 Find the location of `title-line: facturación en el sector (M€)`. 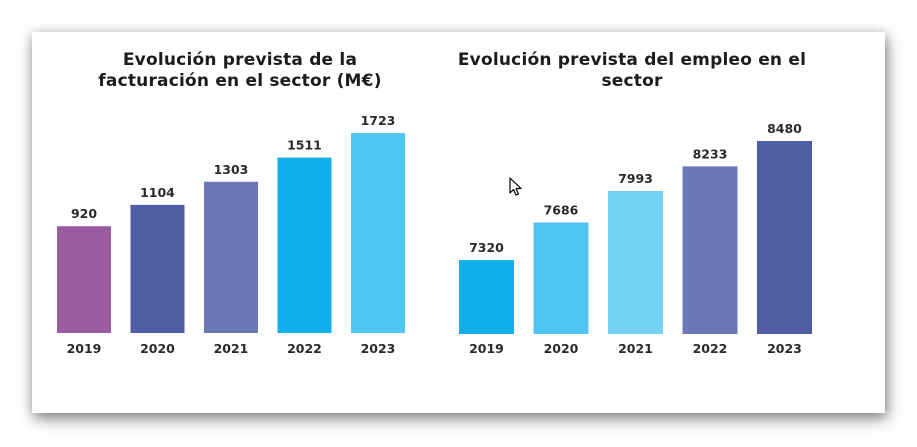

title-line: facturación en el sector (M€) is located at coordinates (240, 81).